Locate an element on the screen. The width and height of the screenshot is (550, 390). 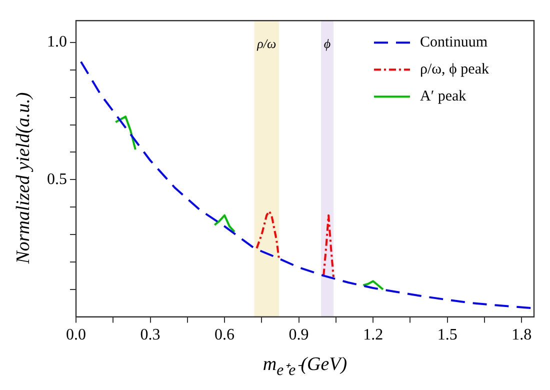
x-tick-label: 0.3 is located at coordinates (150, 335).